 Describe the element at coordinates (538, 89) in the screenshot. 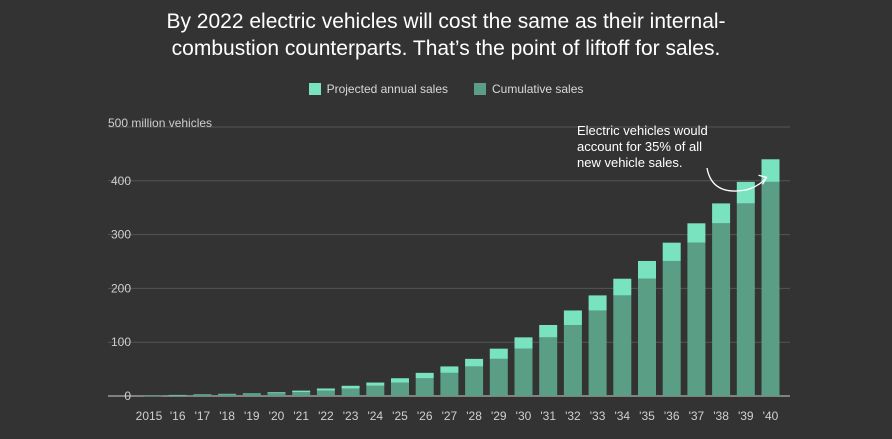

I see `legend-label-cumulative: Cumulative sales` at that location.